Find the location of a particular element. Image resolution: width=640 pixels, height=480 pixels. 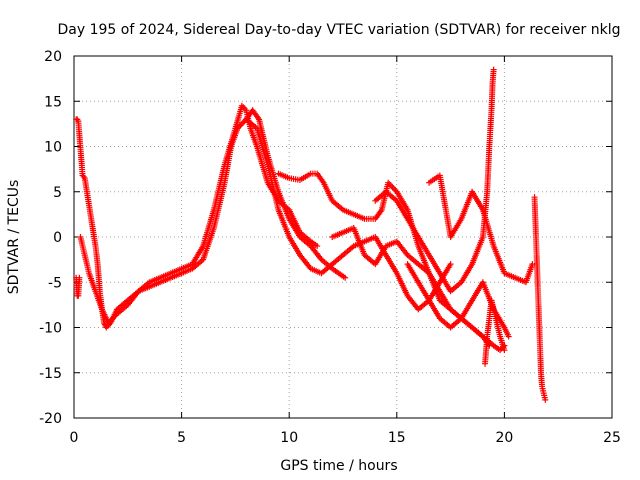

x-tick-label: 5 is located at coordinates (181, 438).